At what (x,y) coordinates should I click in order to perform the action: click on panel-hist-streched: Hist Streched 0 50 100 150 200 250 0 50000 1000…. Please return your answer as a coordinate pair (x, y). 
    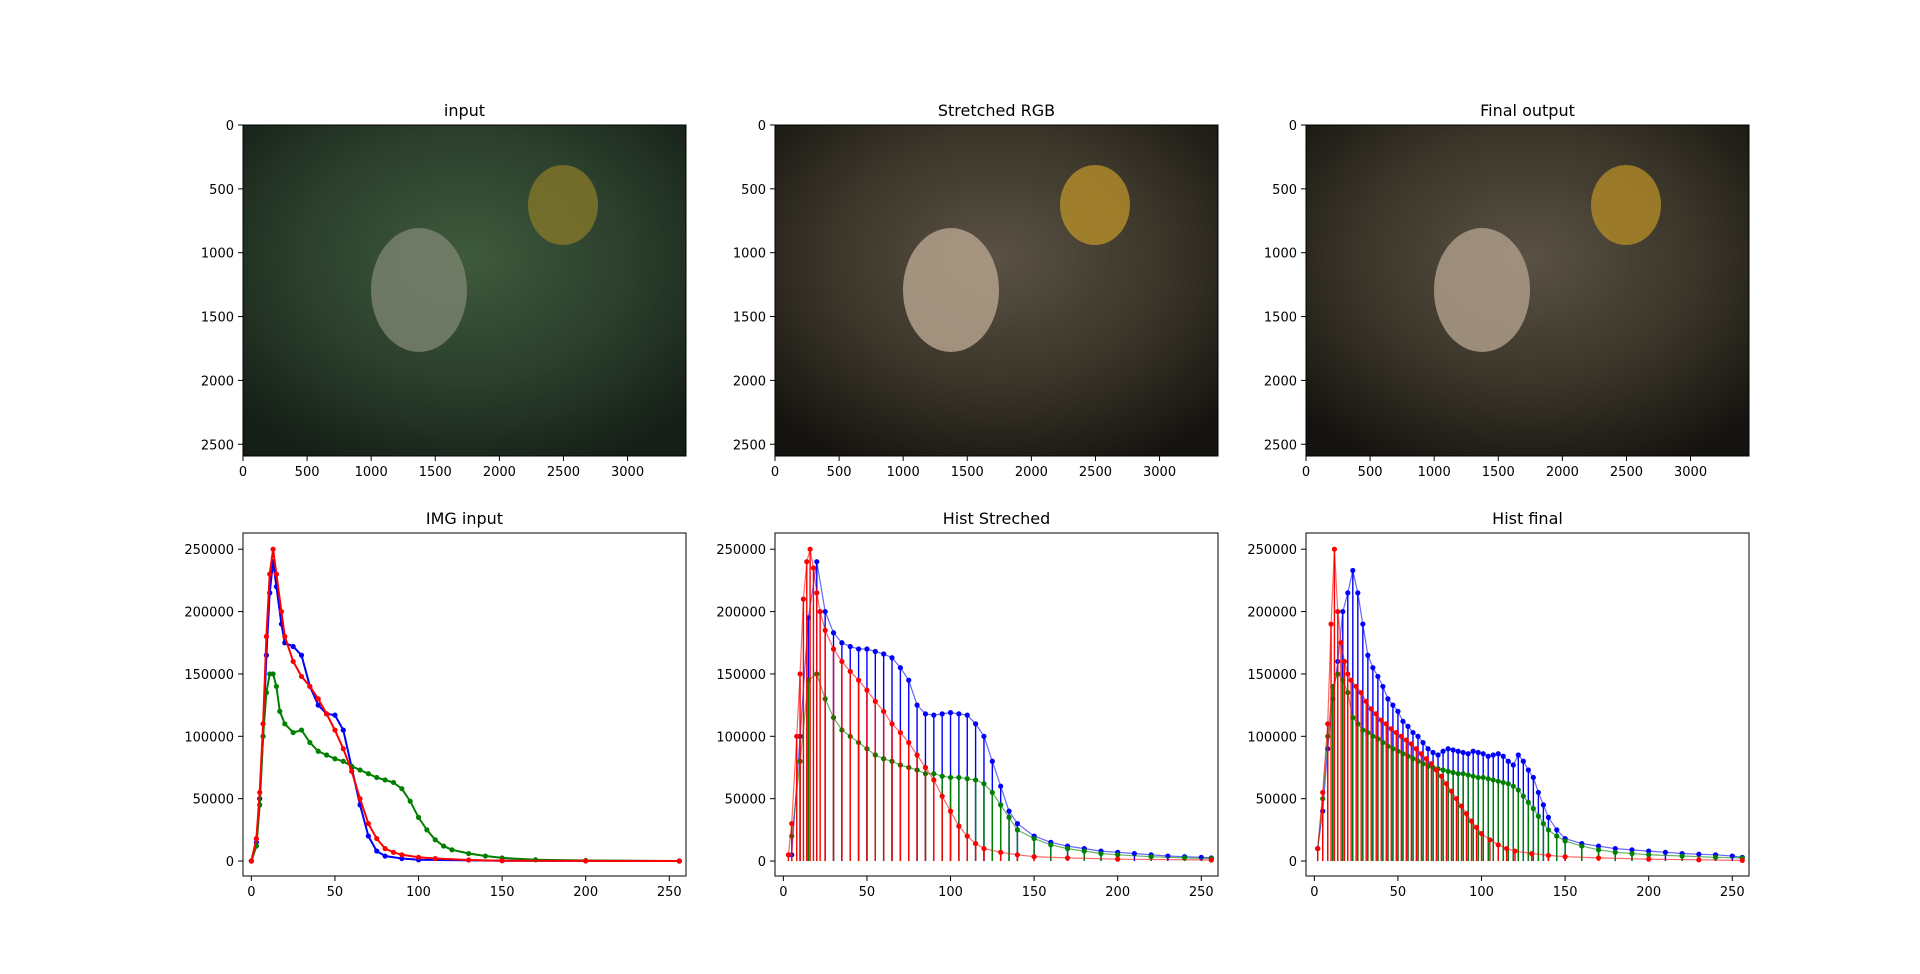
    Looking at the image, I should click on (967, 704).